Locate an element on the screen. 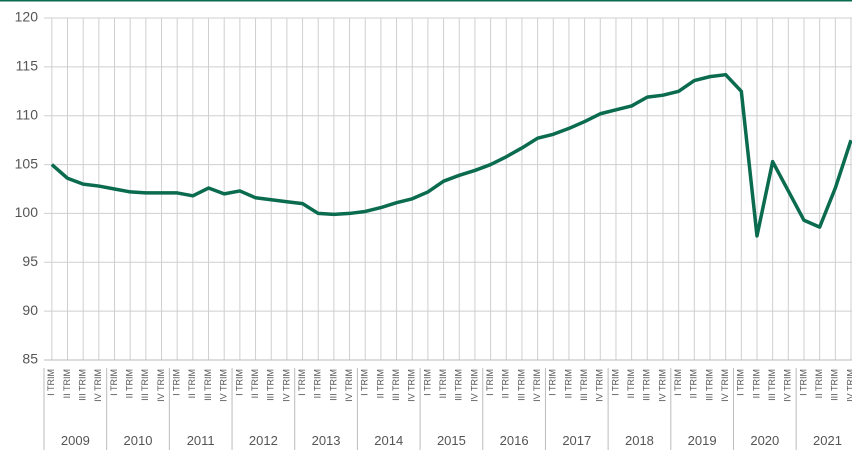 The height and width of the screenshot is (450, 852). y-tick-label: 100 is located at coordinates (27, 212).